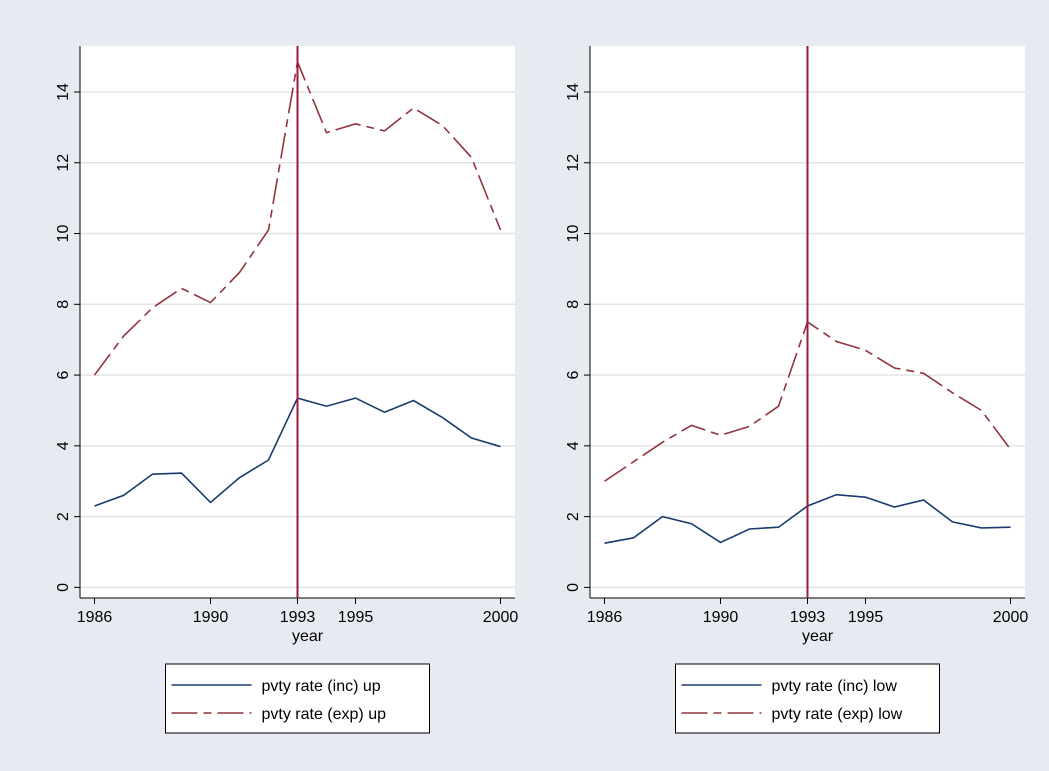 This screenshot has width=1049, height=771. I want to click on legend-label: pvty rate (inc) up, so click(321, 686).